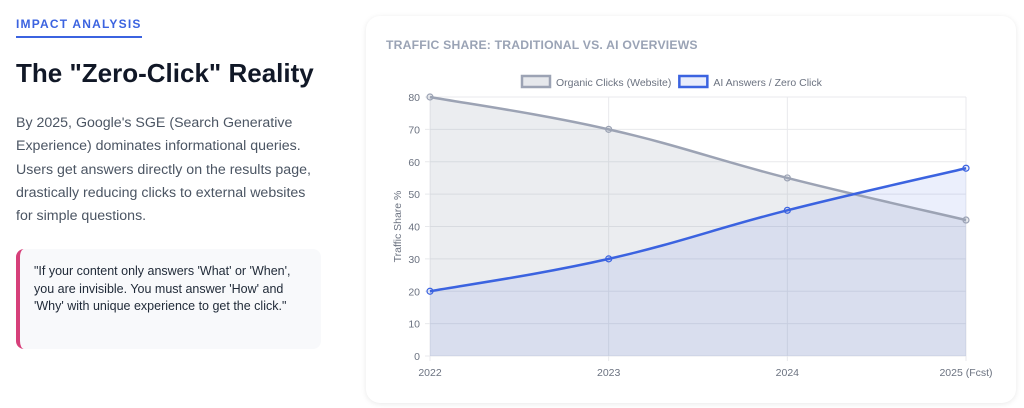 The width and height of the screenshot is (1024, 408). What do you see at coordinates (430, 373) in the screenshot?
I see `x-tick-label: 2022` at bounding box center [430, 373].